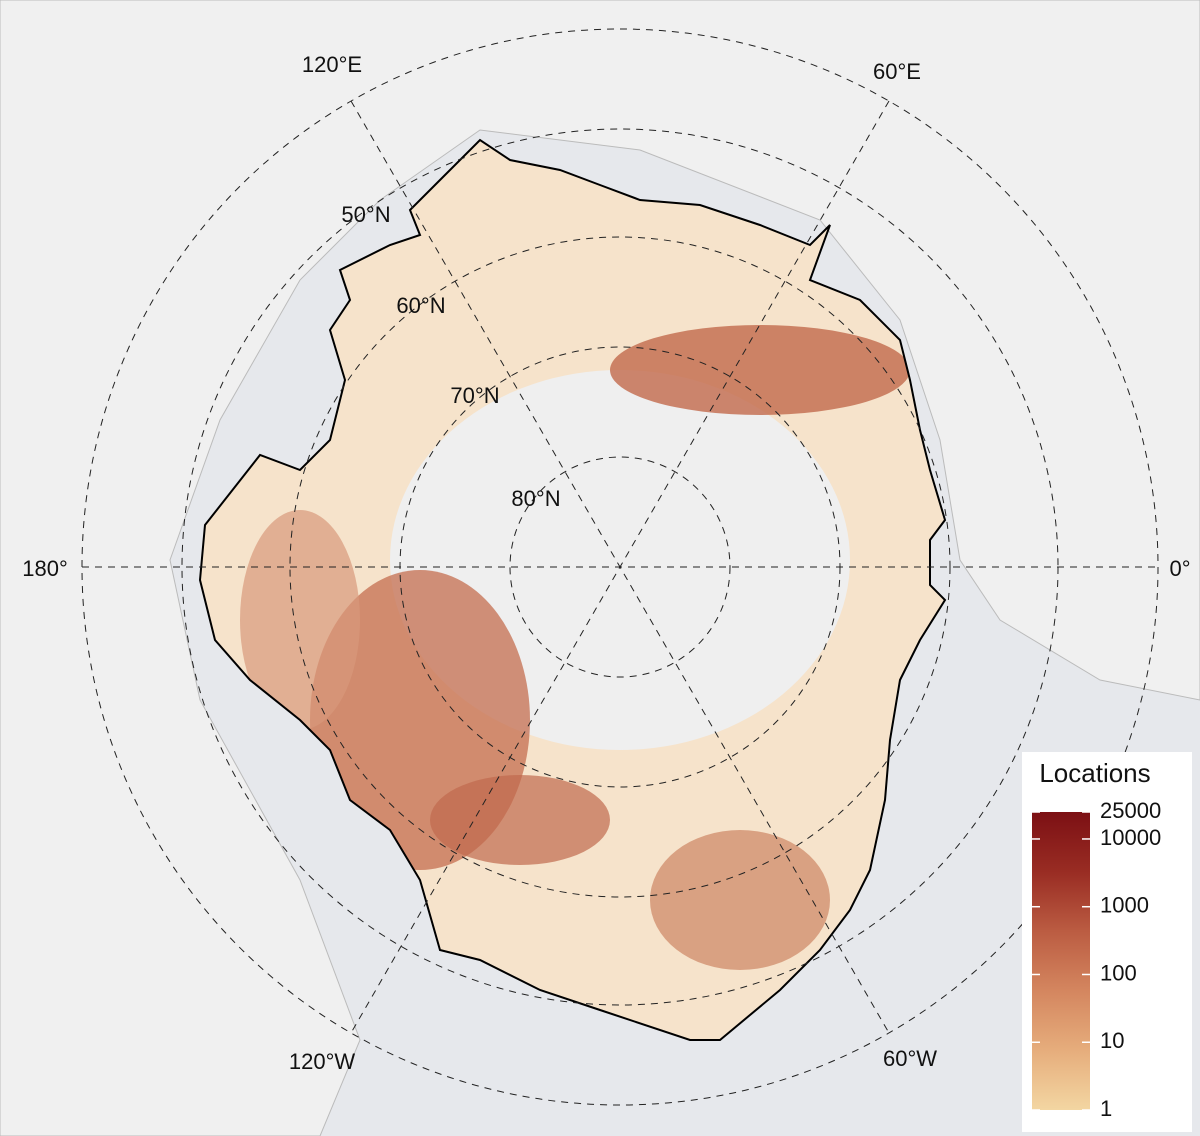 This screenshot has height=1136, width=1200. I want to click on lon-label: 120°E, so click(332, 64).